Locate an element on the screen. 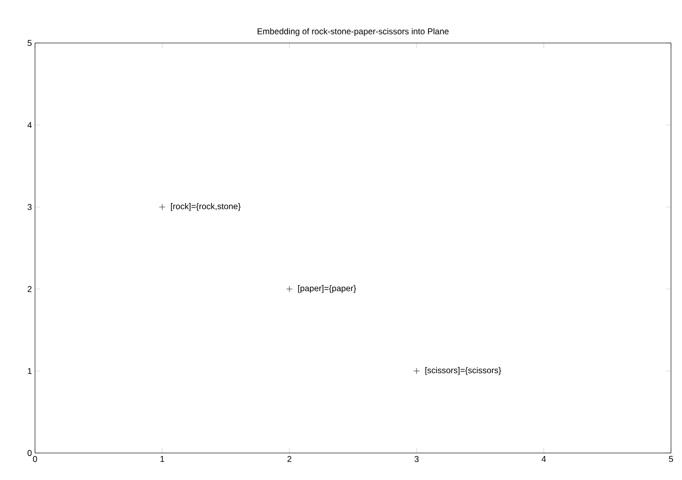 Image resolution: width=682 pixels, height=480 pixels. x-tick-label: 4 is located at coordinates (544, 459).